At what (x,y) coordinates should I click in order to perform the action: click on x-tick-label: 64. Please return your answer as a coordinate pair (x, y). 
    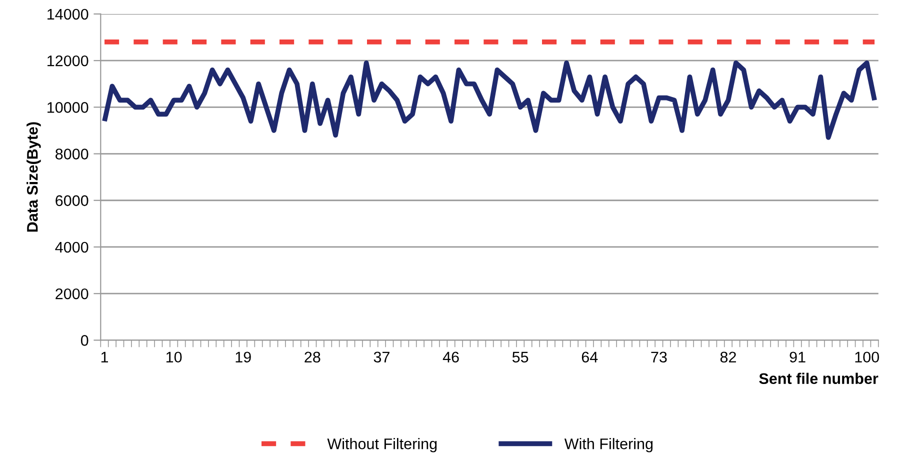
    Looking at the image, I should click on (590, 357).